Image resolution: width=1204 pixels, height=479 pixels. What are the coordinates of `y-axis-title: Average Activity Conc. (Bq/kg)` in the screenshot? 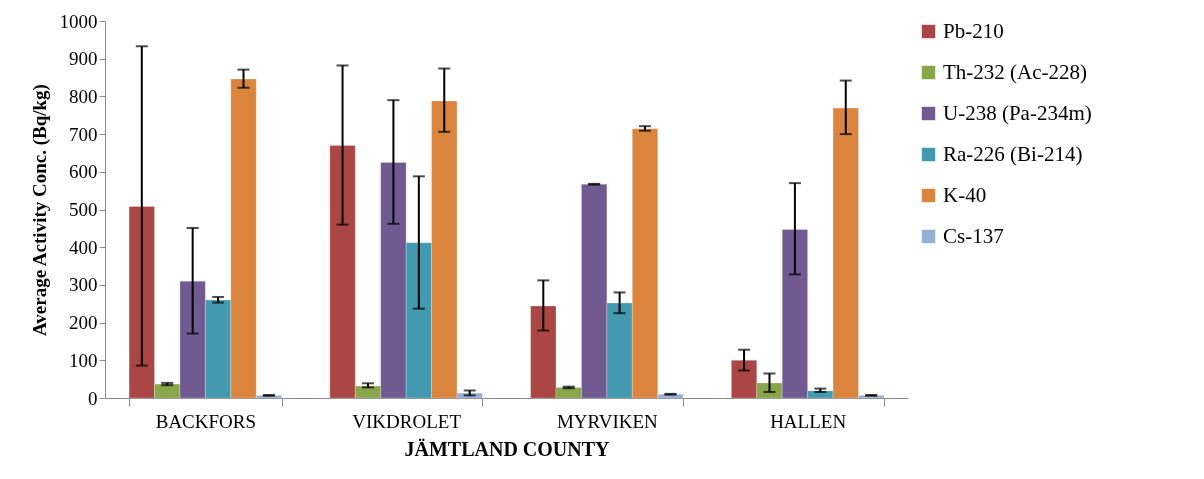 It's located at (39, 210).